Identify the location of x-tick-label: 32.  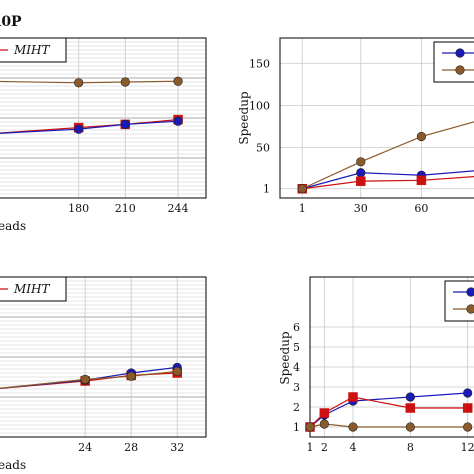
(177, 447).